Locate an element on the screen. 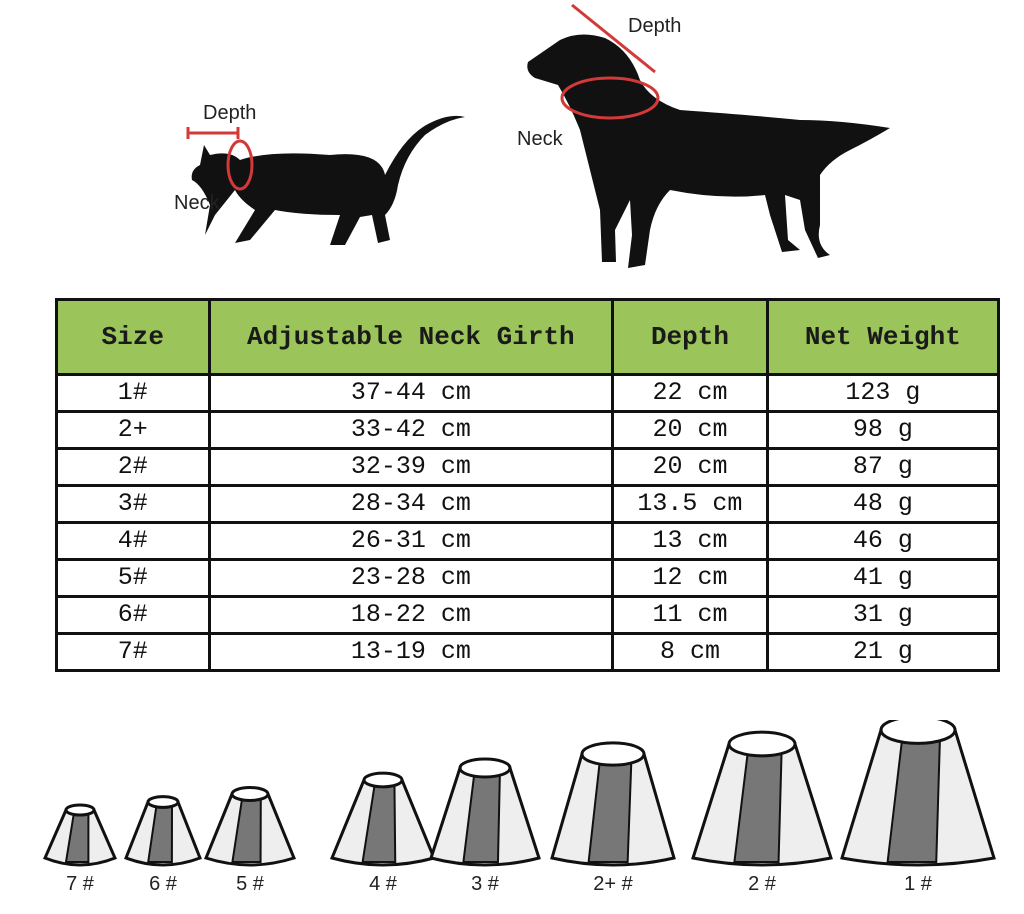 Image resolution: width=1024 pixels, height=914 pixels. table-cell: 13 cm is located at coordinates (690, 541).